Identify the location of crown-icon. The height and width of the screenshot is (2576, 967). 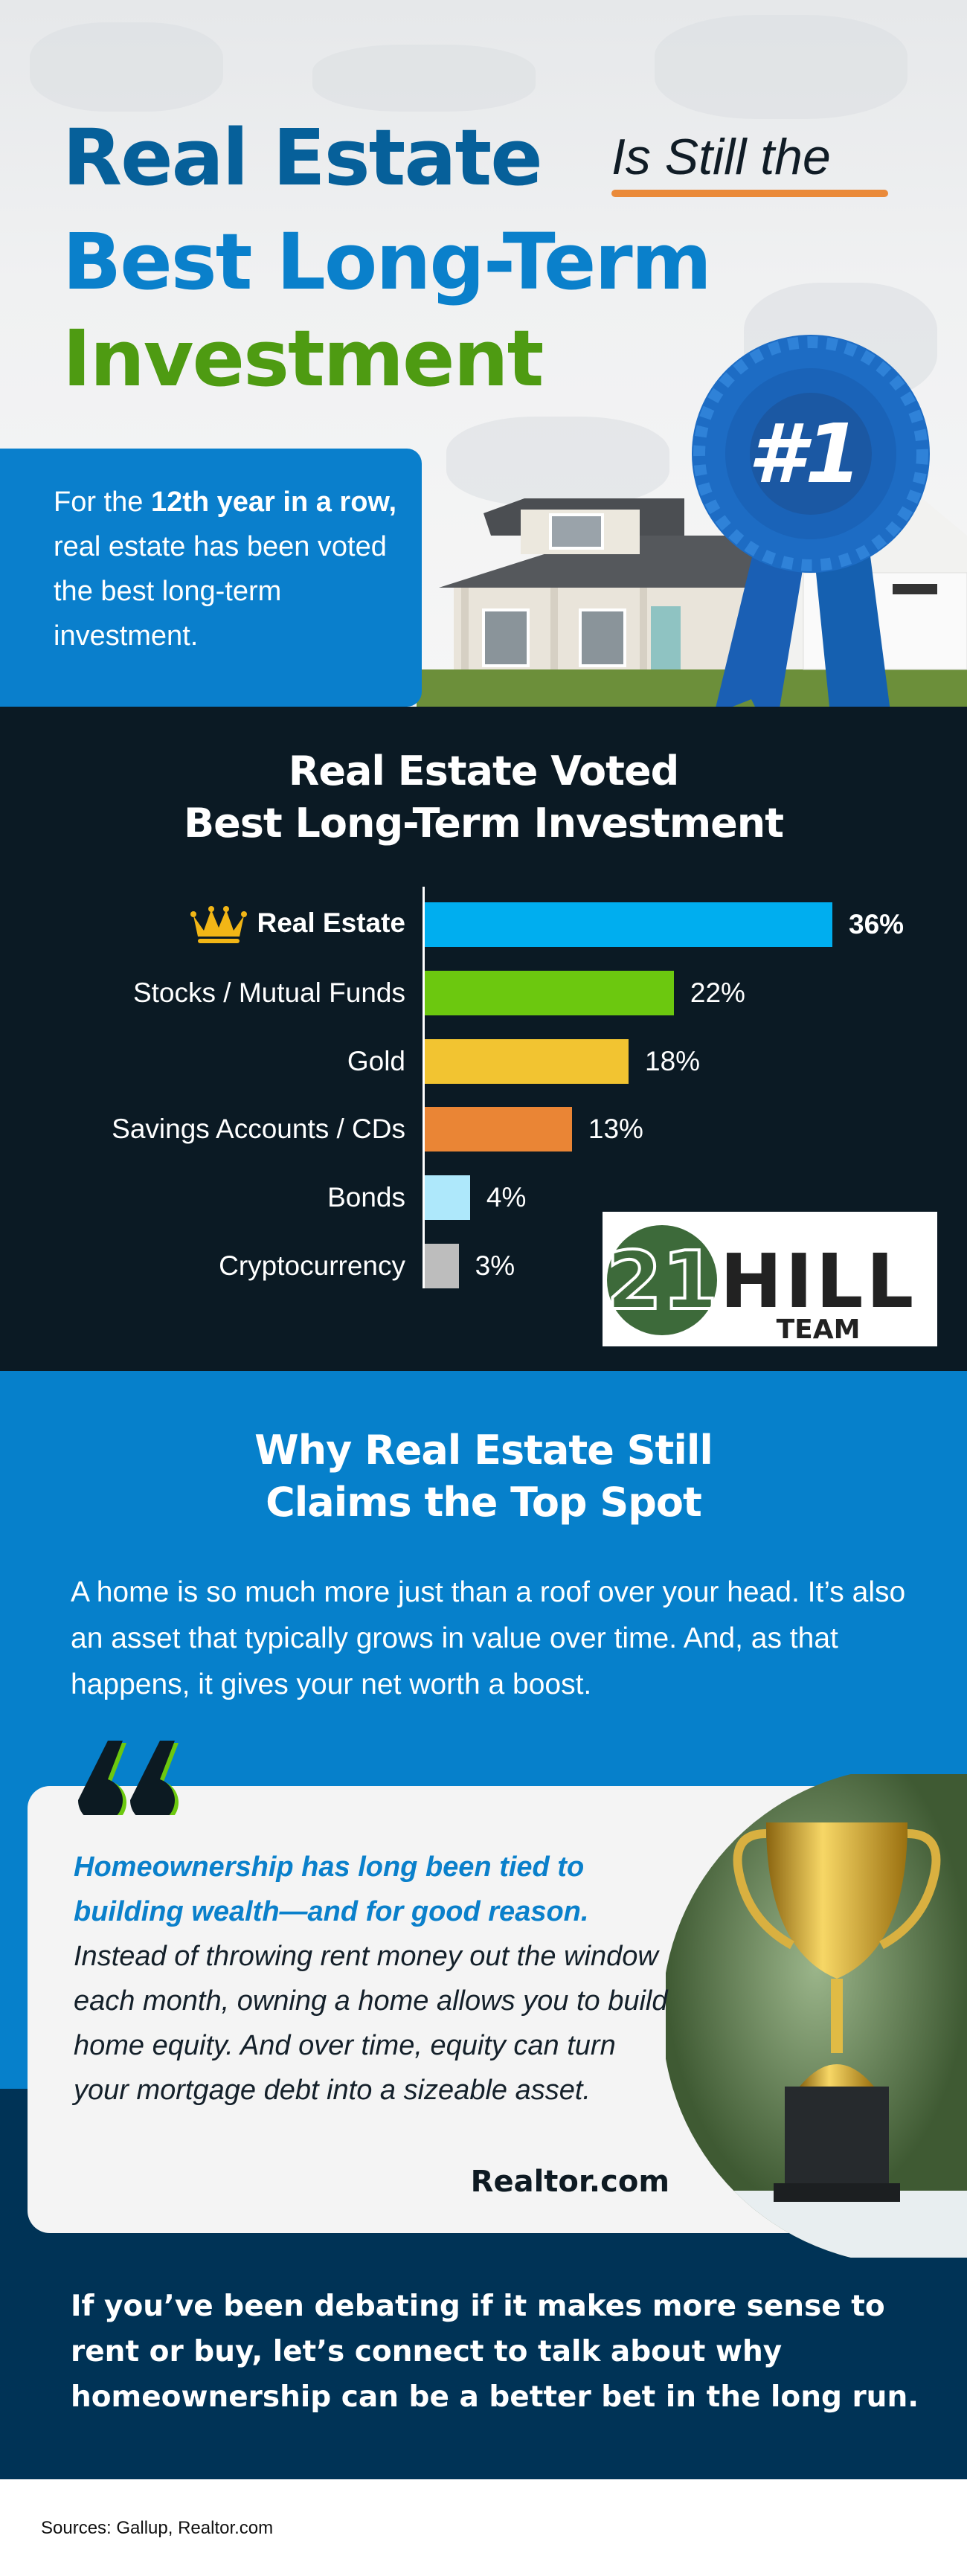
(218, 924).